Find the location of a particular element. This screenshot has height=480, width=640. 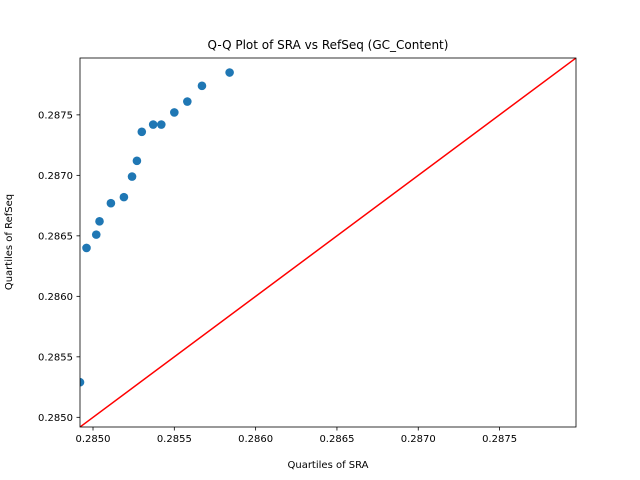

y-tick-label: 0.2865 is located at coordinates (55, 236).